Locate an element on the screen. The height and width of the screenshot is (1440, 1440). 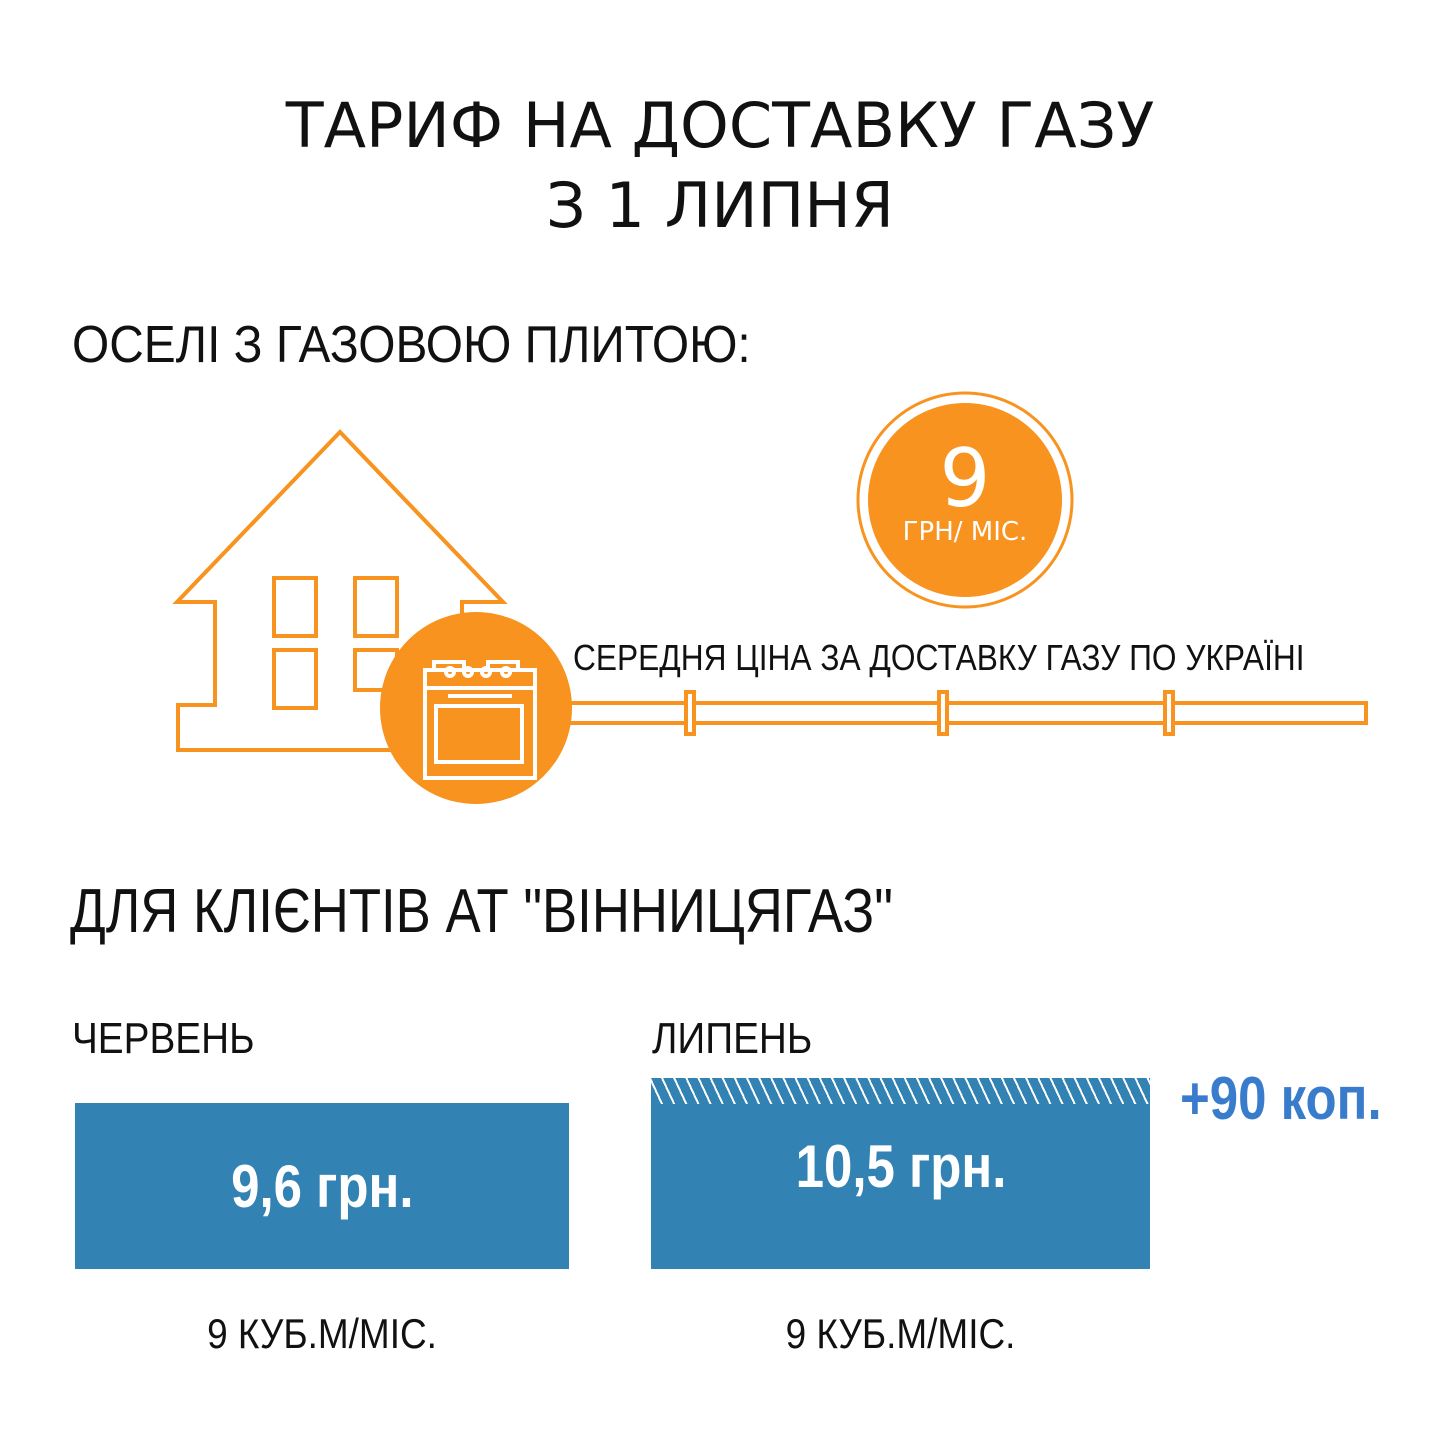
june-volume: 9 КУБ.М/МІС. is located at coordinates (322, 1333).